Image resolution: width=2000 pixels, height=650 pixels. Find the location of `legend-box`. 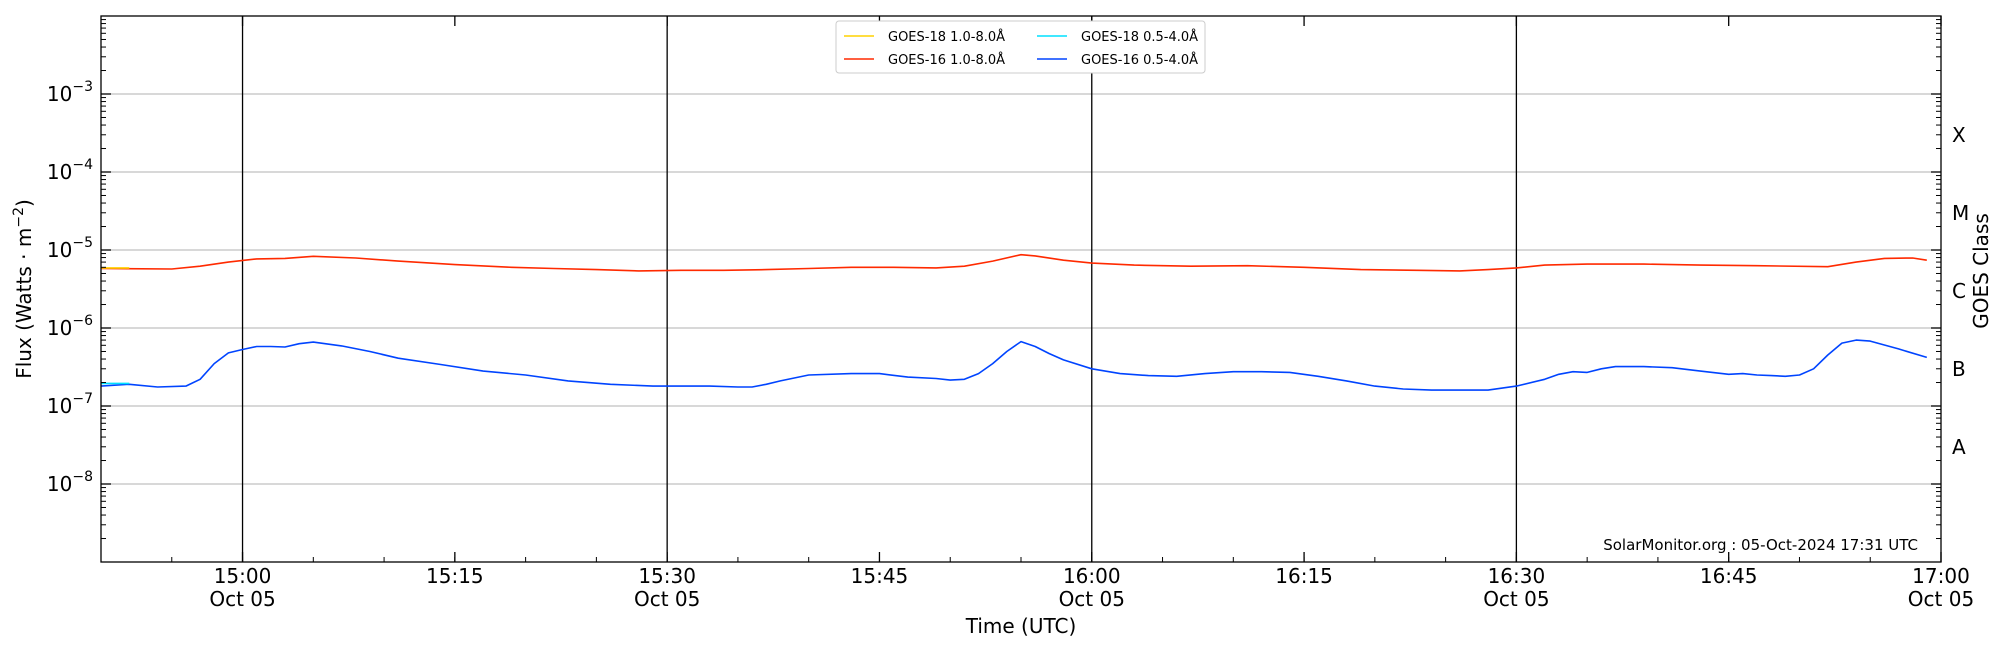

legend-box is located at coordinates (1020, 47).